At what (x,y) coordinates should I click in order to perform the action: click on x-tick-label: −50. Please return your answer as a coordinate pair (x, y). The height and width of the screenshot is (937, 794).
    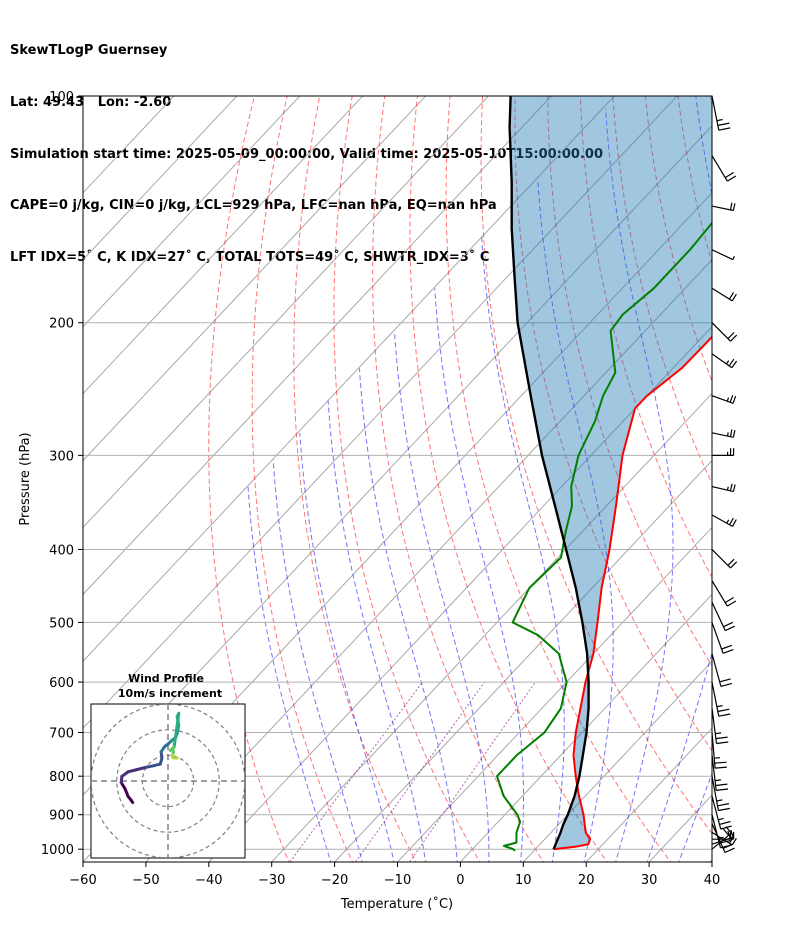
    Looking at the image, I should click on (145, 880).